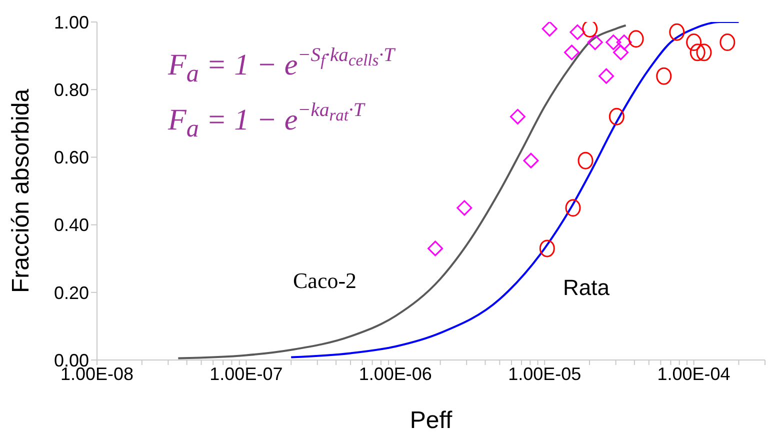 This screenshot has width=770, height=441. What do you see at coordinates (71, 158) in the screenshot?
I see `y-tick-label: 0.60` at bounding box center [71, 158].